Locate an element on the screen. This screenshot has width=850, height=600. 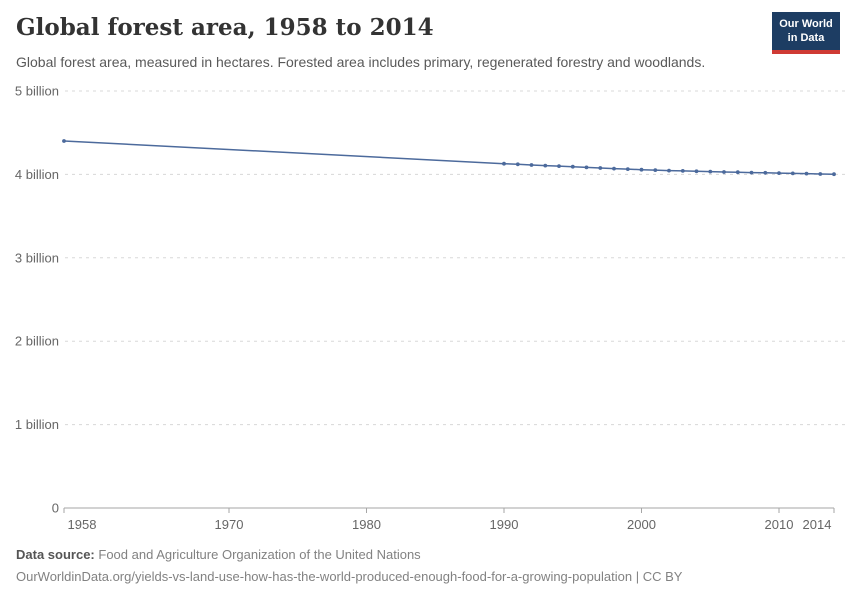
y-axis-tick-label: 4 billion is located at coordinates (37, 174).